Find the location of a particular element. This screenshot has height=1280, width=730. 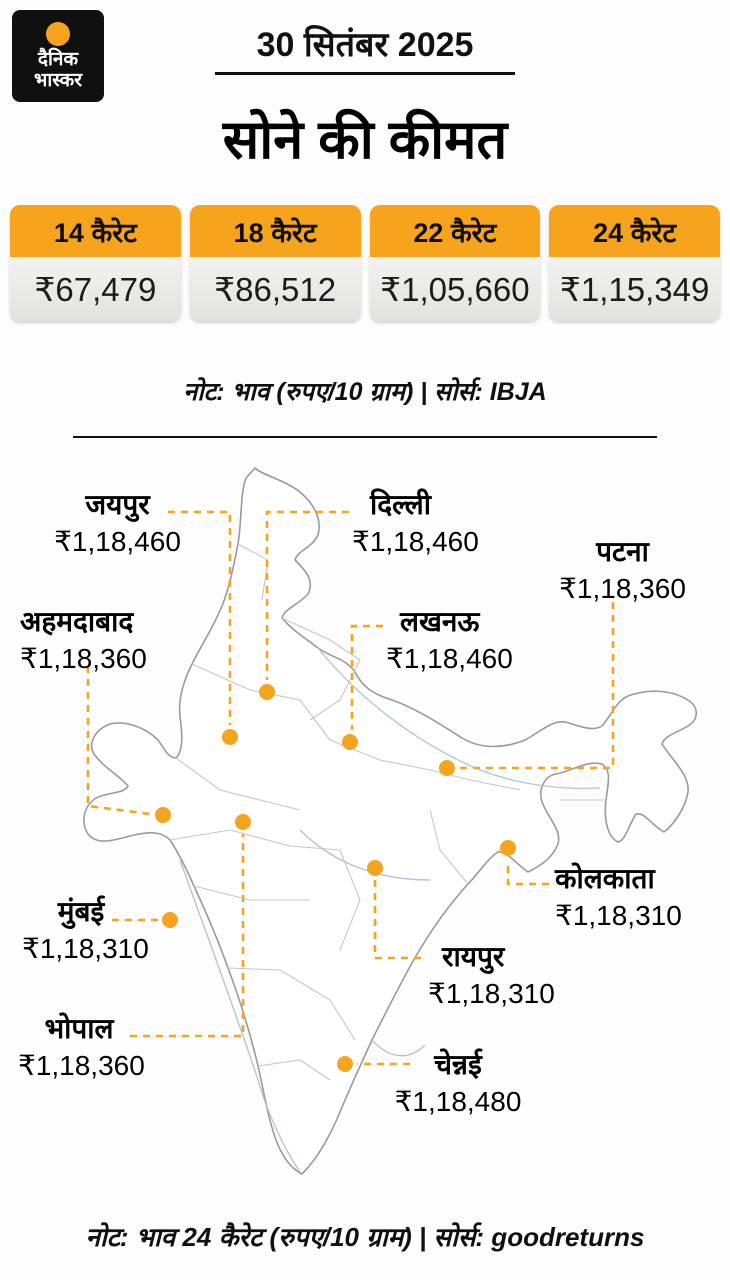

karat-label: 14 कैरेट is located at coordinates (95, 231).